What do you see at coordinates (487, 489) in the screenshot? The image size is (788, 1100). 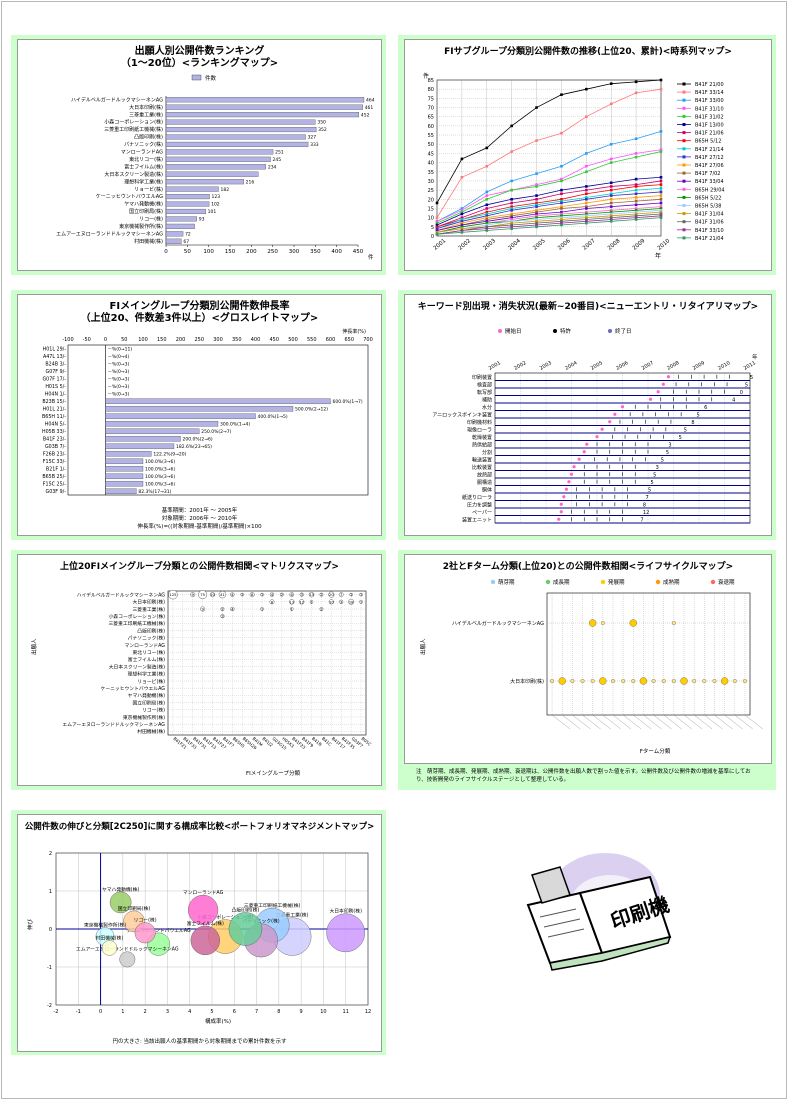 I see `category-label: 胴体` at bounding box center [487, 489].